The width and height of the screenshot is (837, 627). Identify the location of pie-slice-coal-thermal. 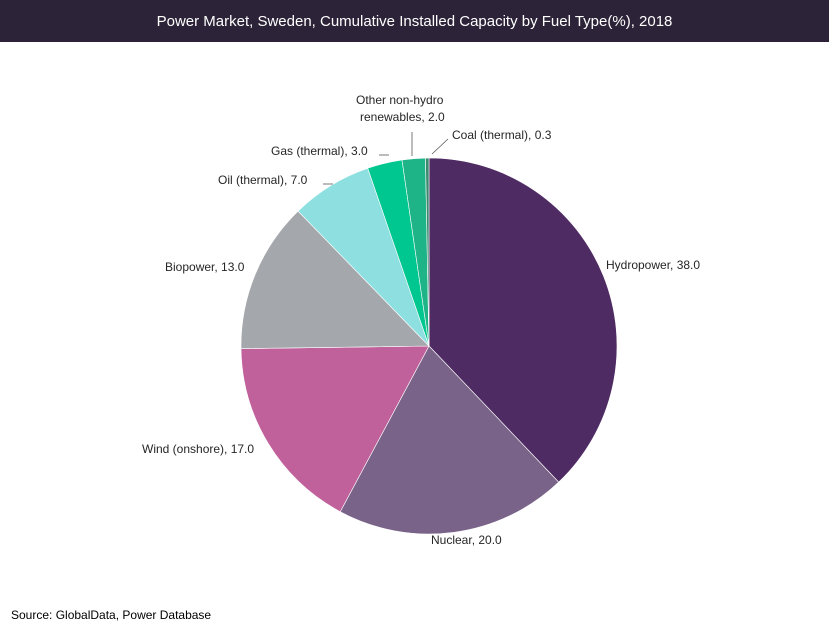
(427, 252).